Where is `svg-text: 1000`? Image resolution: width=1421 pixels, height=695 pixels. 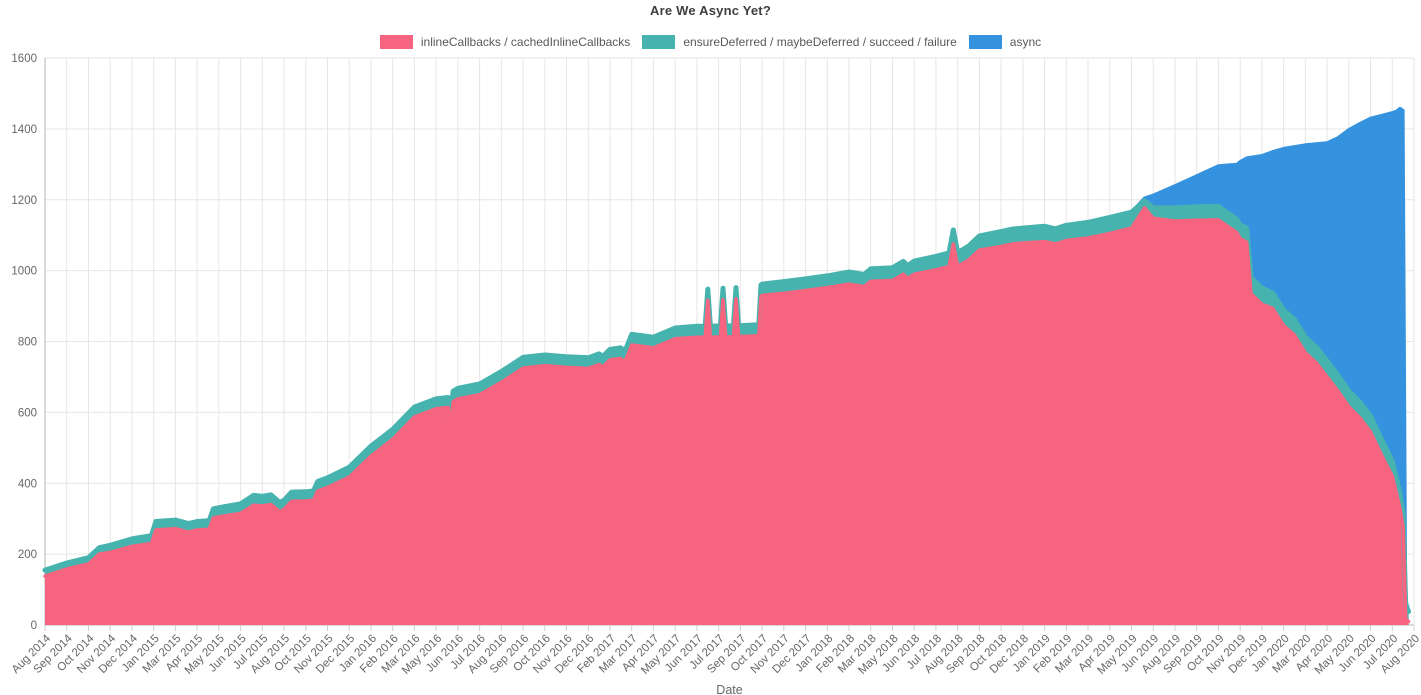 svg-text: 1000 is located at coordinates (24, 272).